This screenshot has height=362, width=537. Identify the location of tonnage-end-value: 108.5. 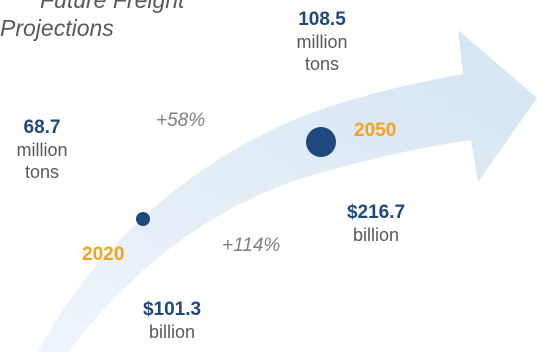
(322, 19).